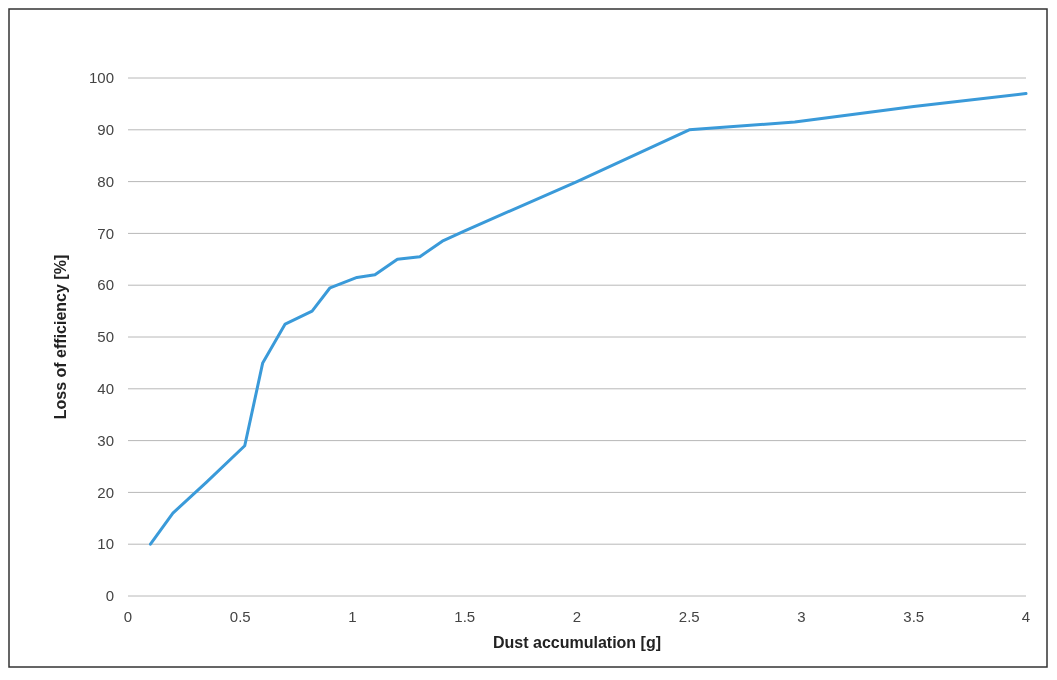 The width and height of the screenshot is (1057, 680). Describe the element at coordinates (240, 616) in the screenshot. I see `x-tick-label: 0.5` at that location.